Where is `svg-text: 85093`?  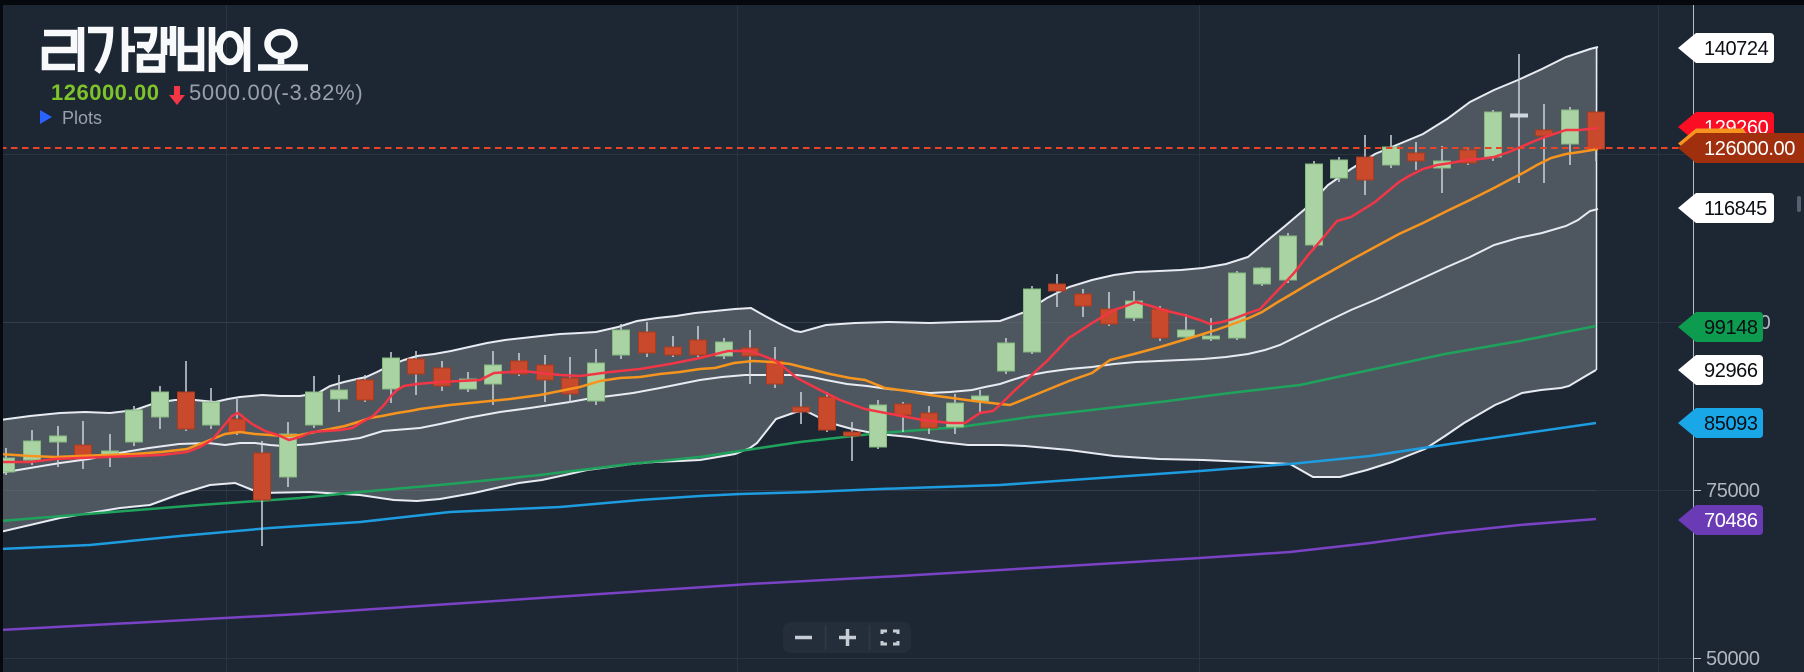 svg-text: 85093 is located at coordinates (1731, 424).